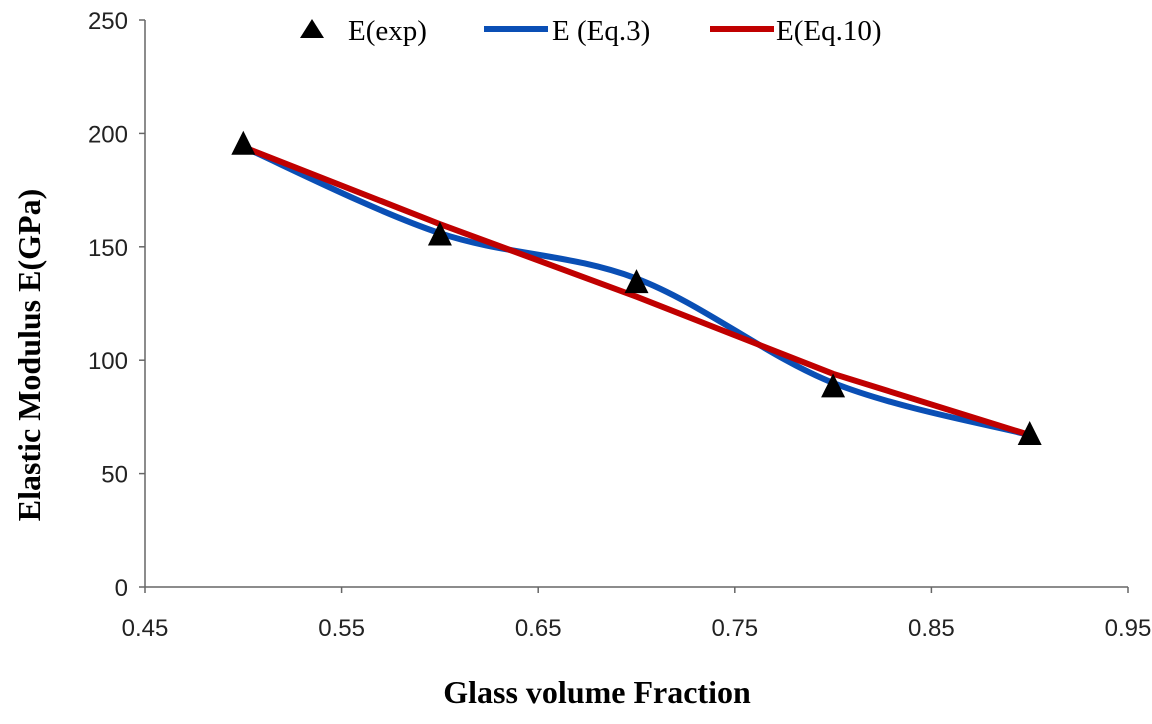  I want to click on x-tick-label: 0.45, so click(145, 628).